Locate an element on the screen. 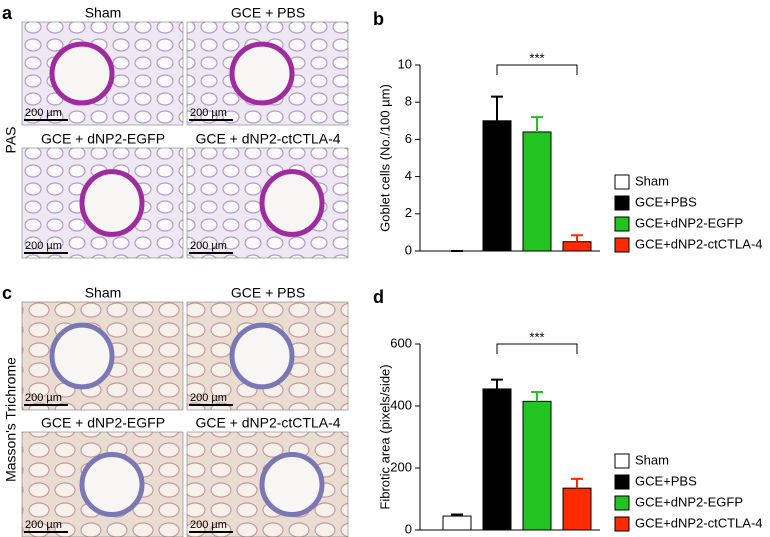  y-tick-label: 600 is located at coordinates (401, 342).